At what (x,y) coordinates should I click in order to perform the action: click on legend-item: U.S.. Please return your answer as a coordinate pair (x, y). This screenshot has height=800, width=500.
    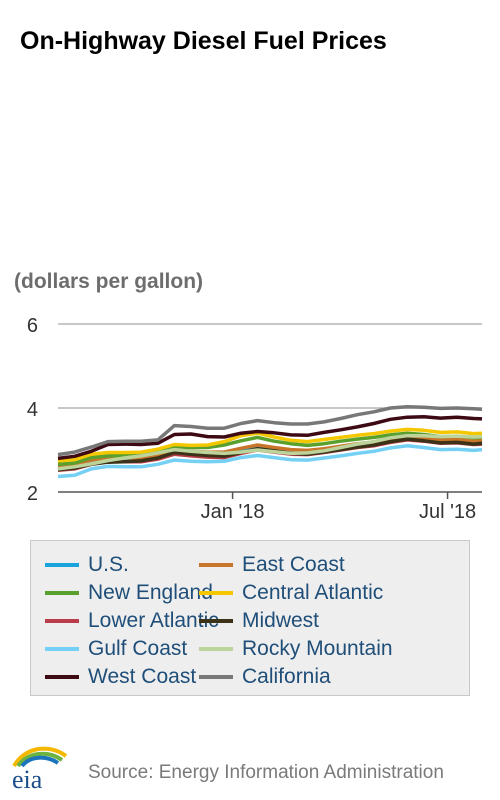
    Looking at the image, I should click on (87, 565).